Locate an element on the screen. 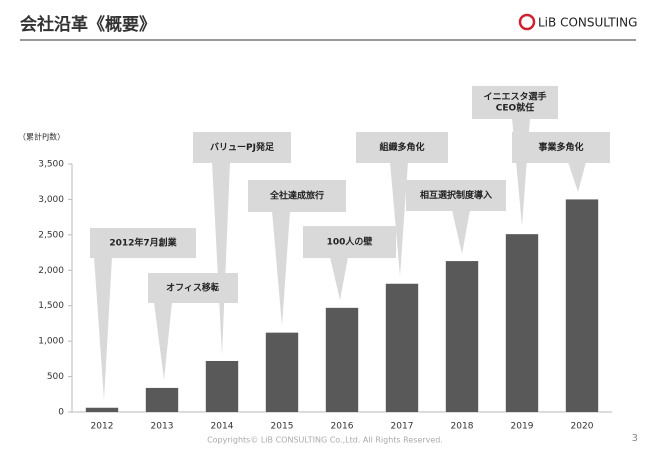  callout: 事業多角化 is located at coordinates (561, 162).